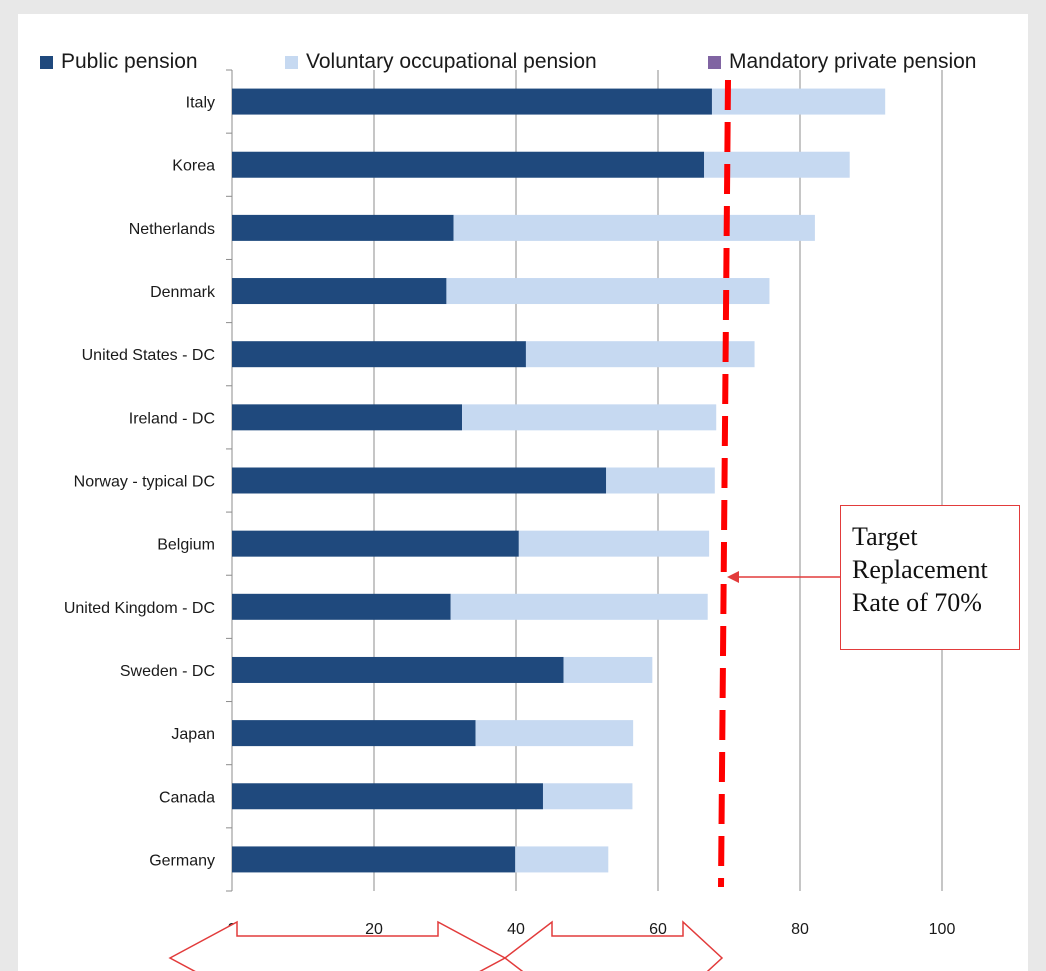 Image resolution: width=1046 pixels, height=971 pixels. I want to click on legend-label-mandatory: Mandatory private pension, so click(853, 61).